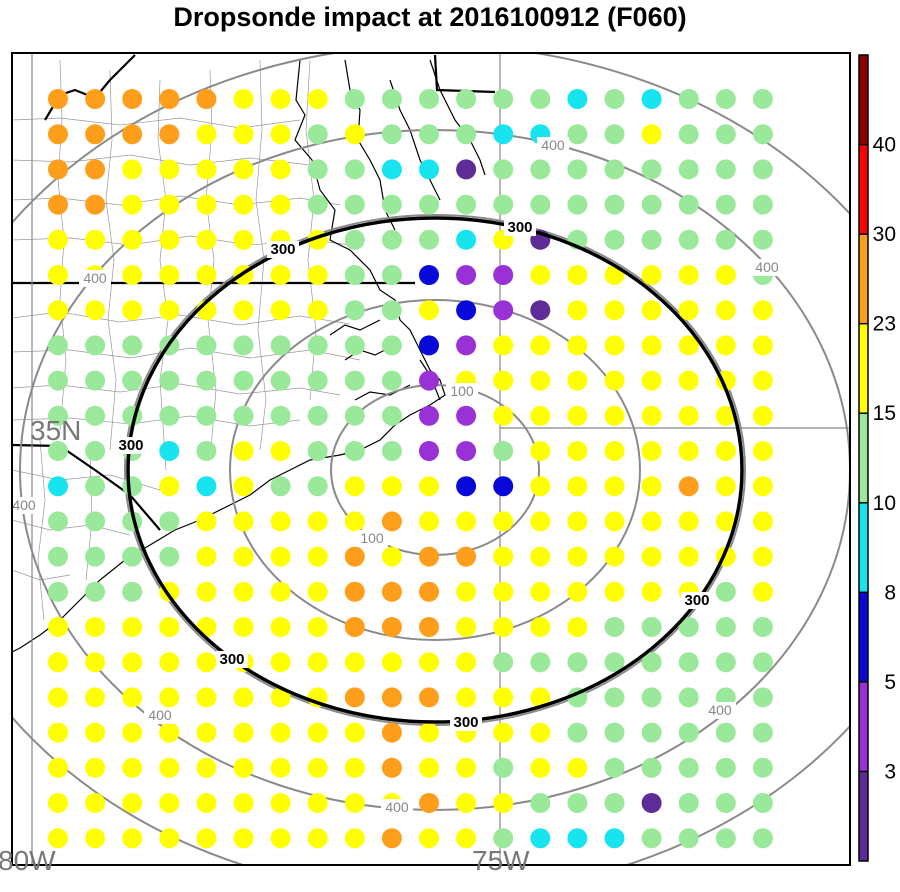 This screenshot has height=892, width=900. What do you see at coordinates (884, 234) in the screenshot?
I see `colorbar-tick-label: 30` at bounding box center [884, 234].